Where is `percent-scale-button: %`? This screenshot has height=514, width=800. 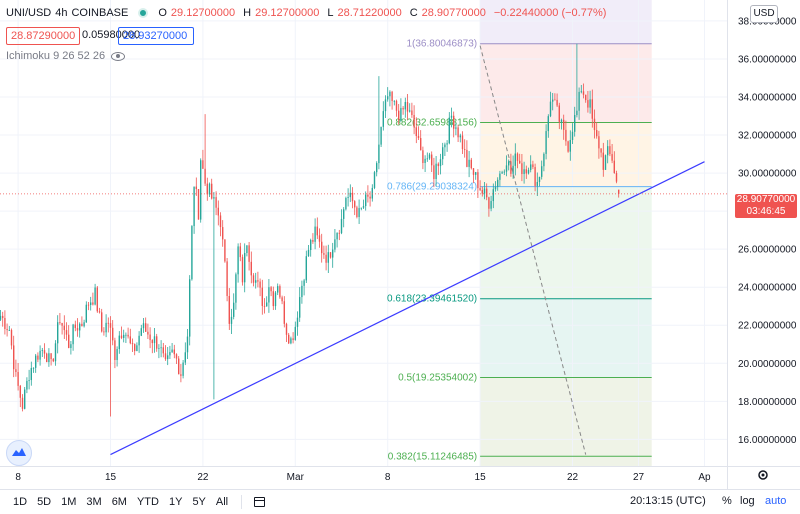 percent-scale-button: % is located at coordinates (727, 501).